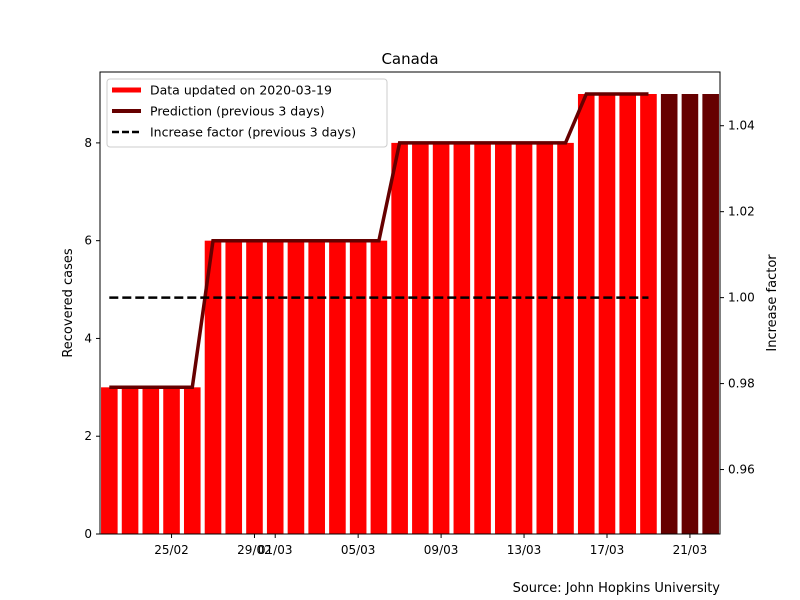 This screenshot has height=600, width=800. Describe the element at coordinates (607, 550) in the screenshot. I see `x-tick-label: 17/03` at that location.